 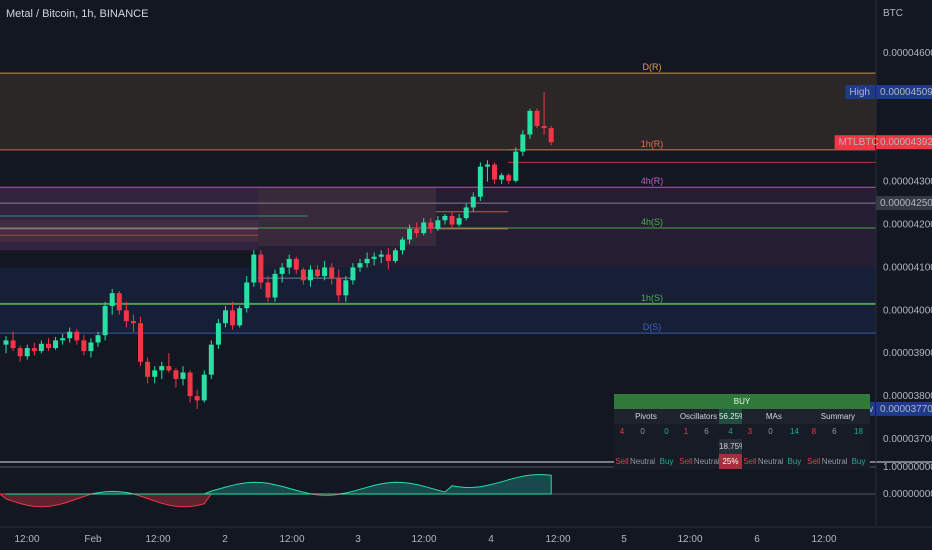 What do you see at coordinates (834, 461) in the screenshot?
I see `ta-summary-neutral-label: Neutral` at bounding box center [834, 461].